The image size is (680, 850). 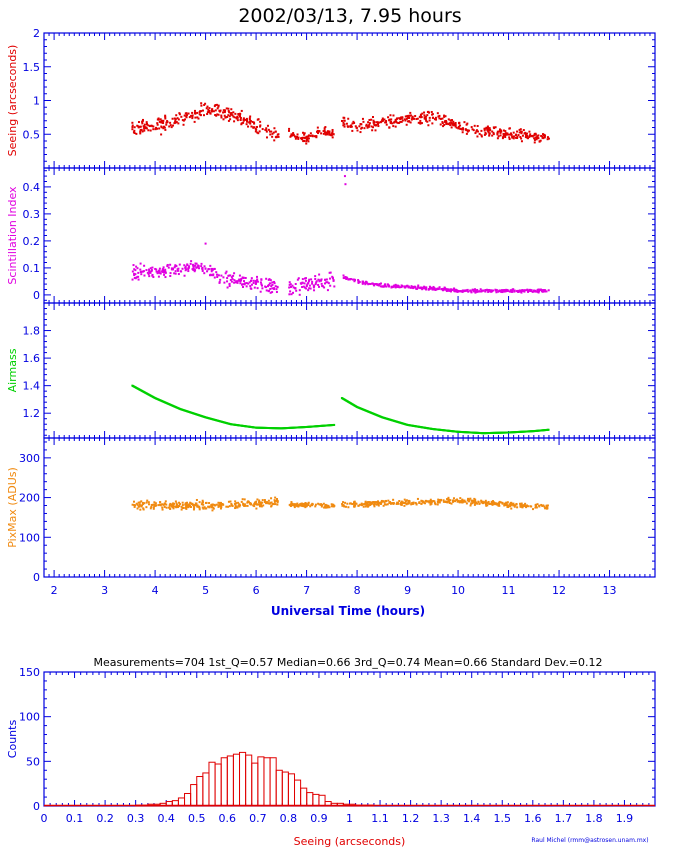 What do you see at coordinates (349, 818) in the screenshot?
I see `histogram-xtick-label: 1` at bounding box center [349, 818].